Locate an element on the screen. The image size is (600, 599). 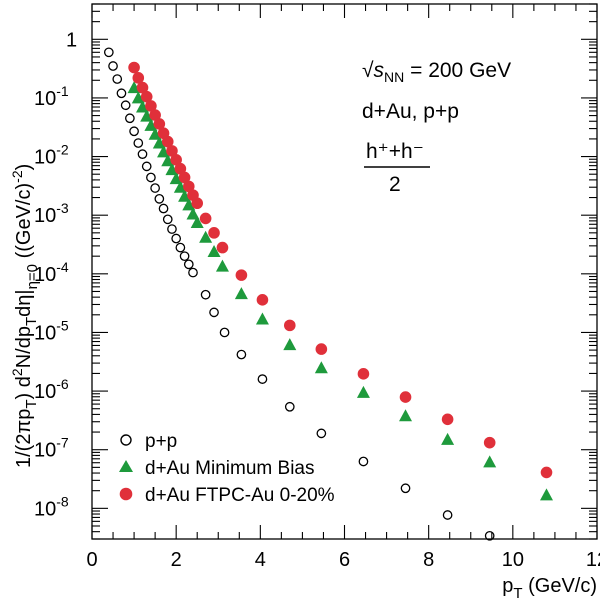
x-axis-title: pT (GeV/c) is located at coordinates (549, 587).